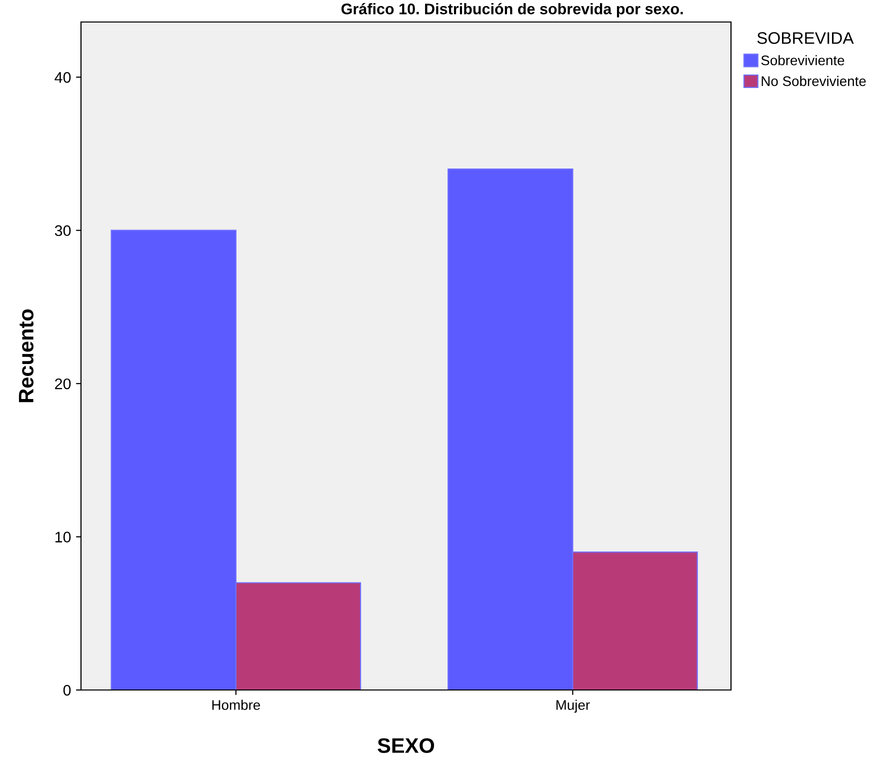 This screenshot has width=886, height=764. I want to click on x-tick-label: Mujer, so click(573, 706).